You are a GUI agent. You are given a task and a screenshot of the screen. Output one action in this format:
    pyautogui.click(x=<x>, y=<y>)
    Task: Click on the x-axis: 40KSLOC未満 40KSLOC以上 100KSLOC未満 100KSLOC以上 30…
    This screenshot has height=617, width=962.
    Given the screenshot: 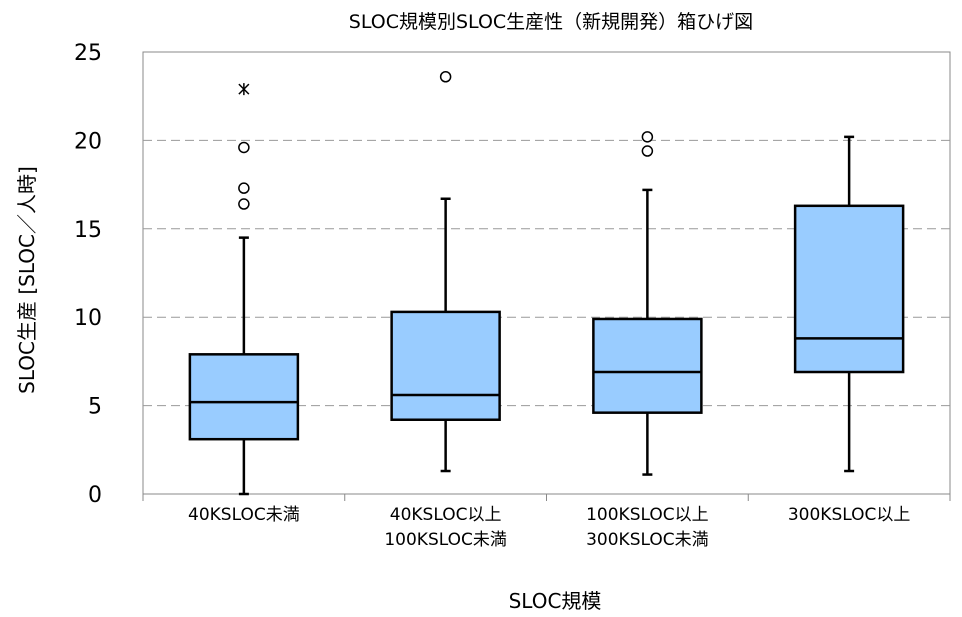 What is the action you would take?
    pyautogui.click(x=546, y=522)
    